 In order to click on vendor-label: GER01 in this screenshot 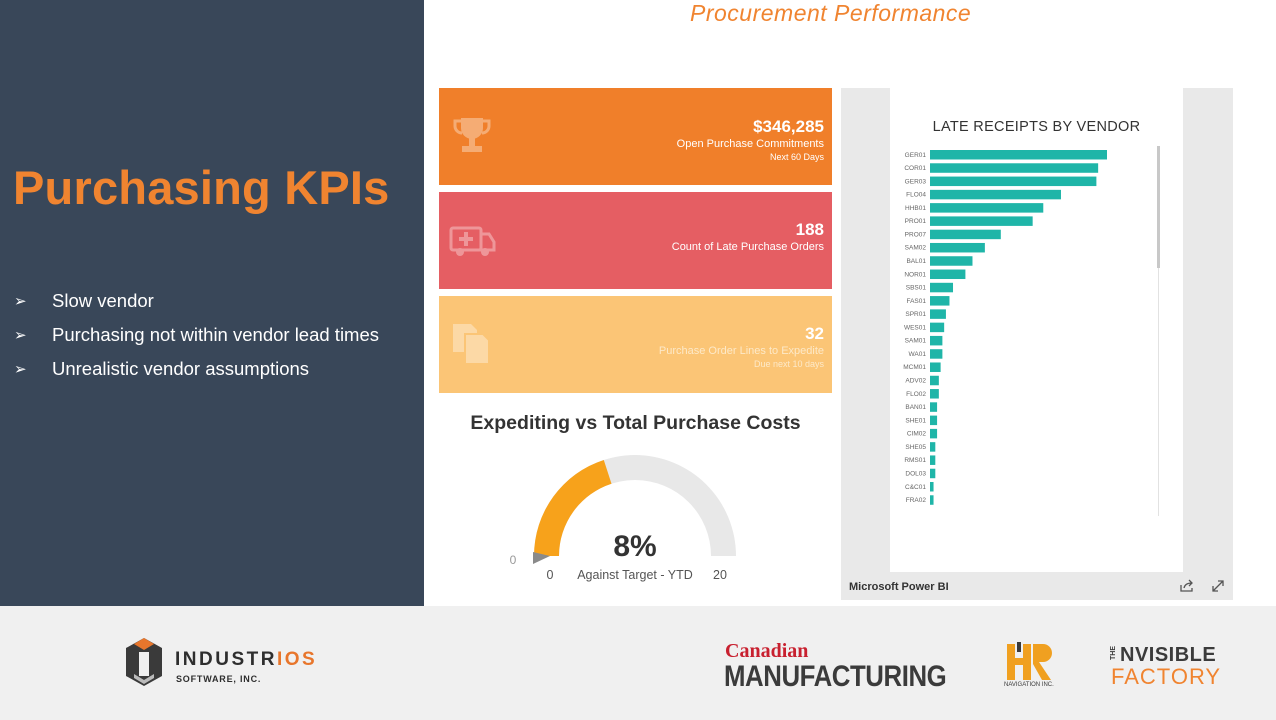, I will do `click(916, 155)`.